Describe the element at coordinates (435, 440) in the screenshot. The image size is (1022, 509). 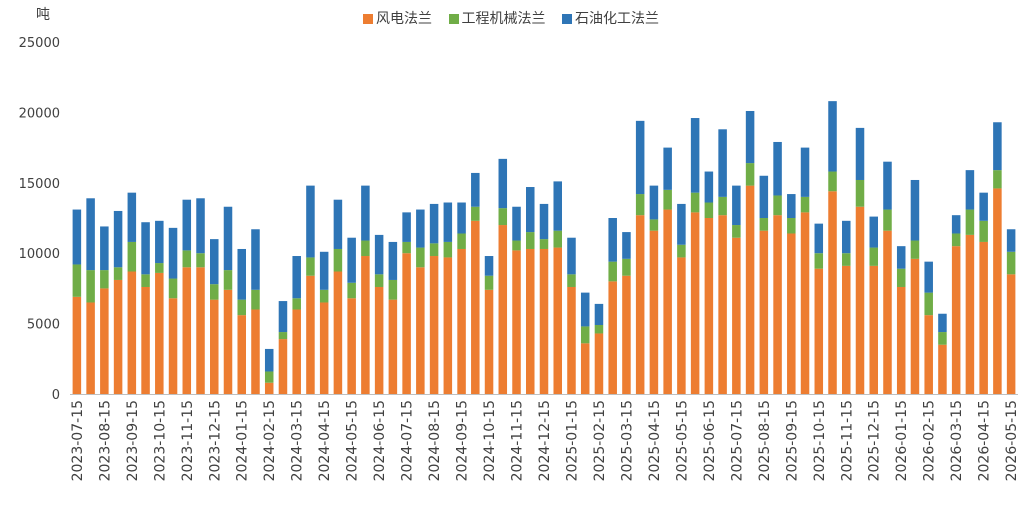
I see `x-tick-label: 2024-08-15` at that location.